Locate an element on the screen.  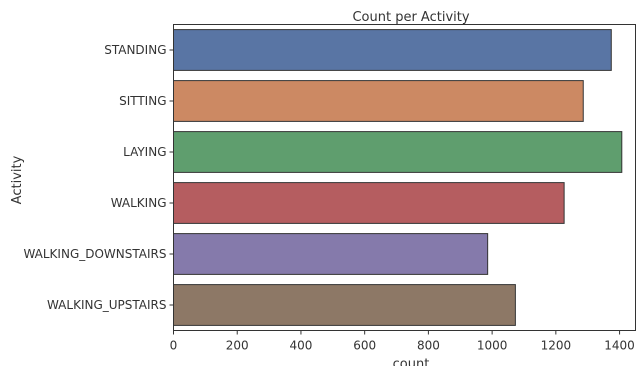
x-tick-label-1400: 1400 is located at coordinates (619, 346).